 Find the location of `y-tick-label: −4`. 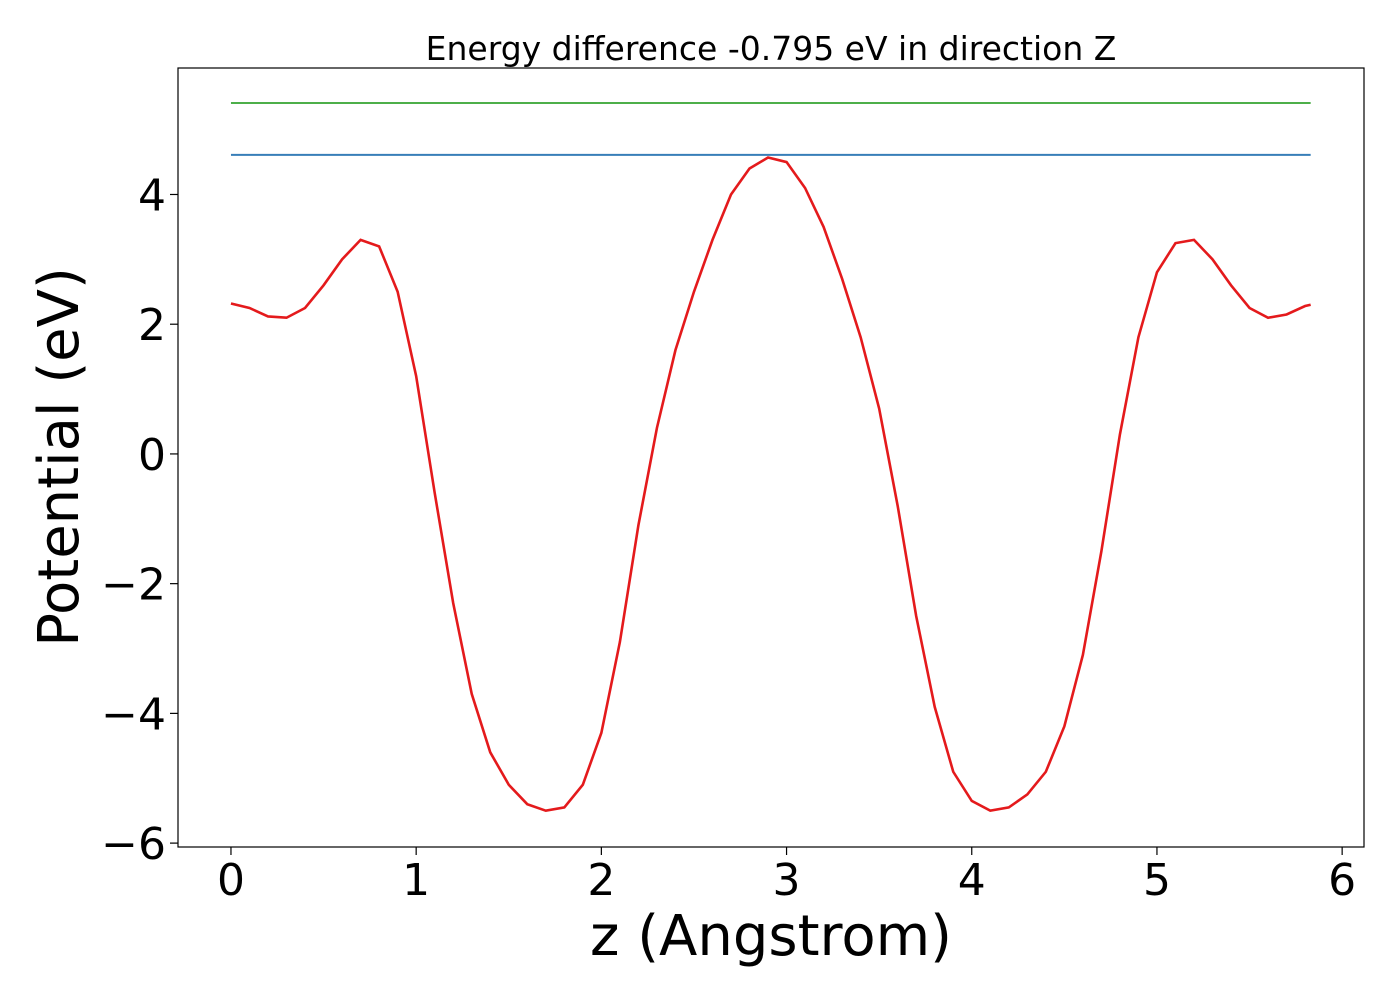

y-tick-label: −4 is located at coordinates (133, 714).